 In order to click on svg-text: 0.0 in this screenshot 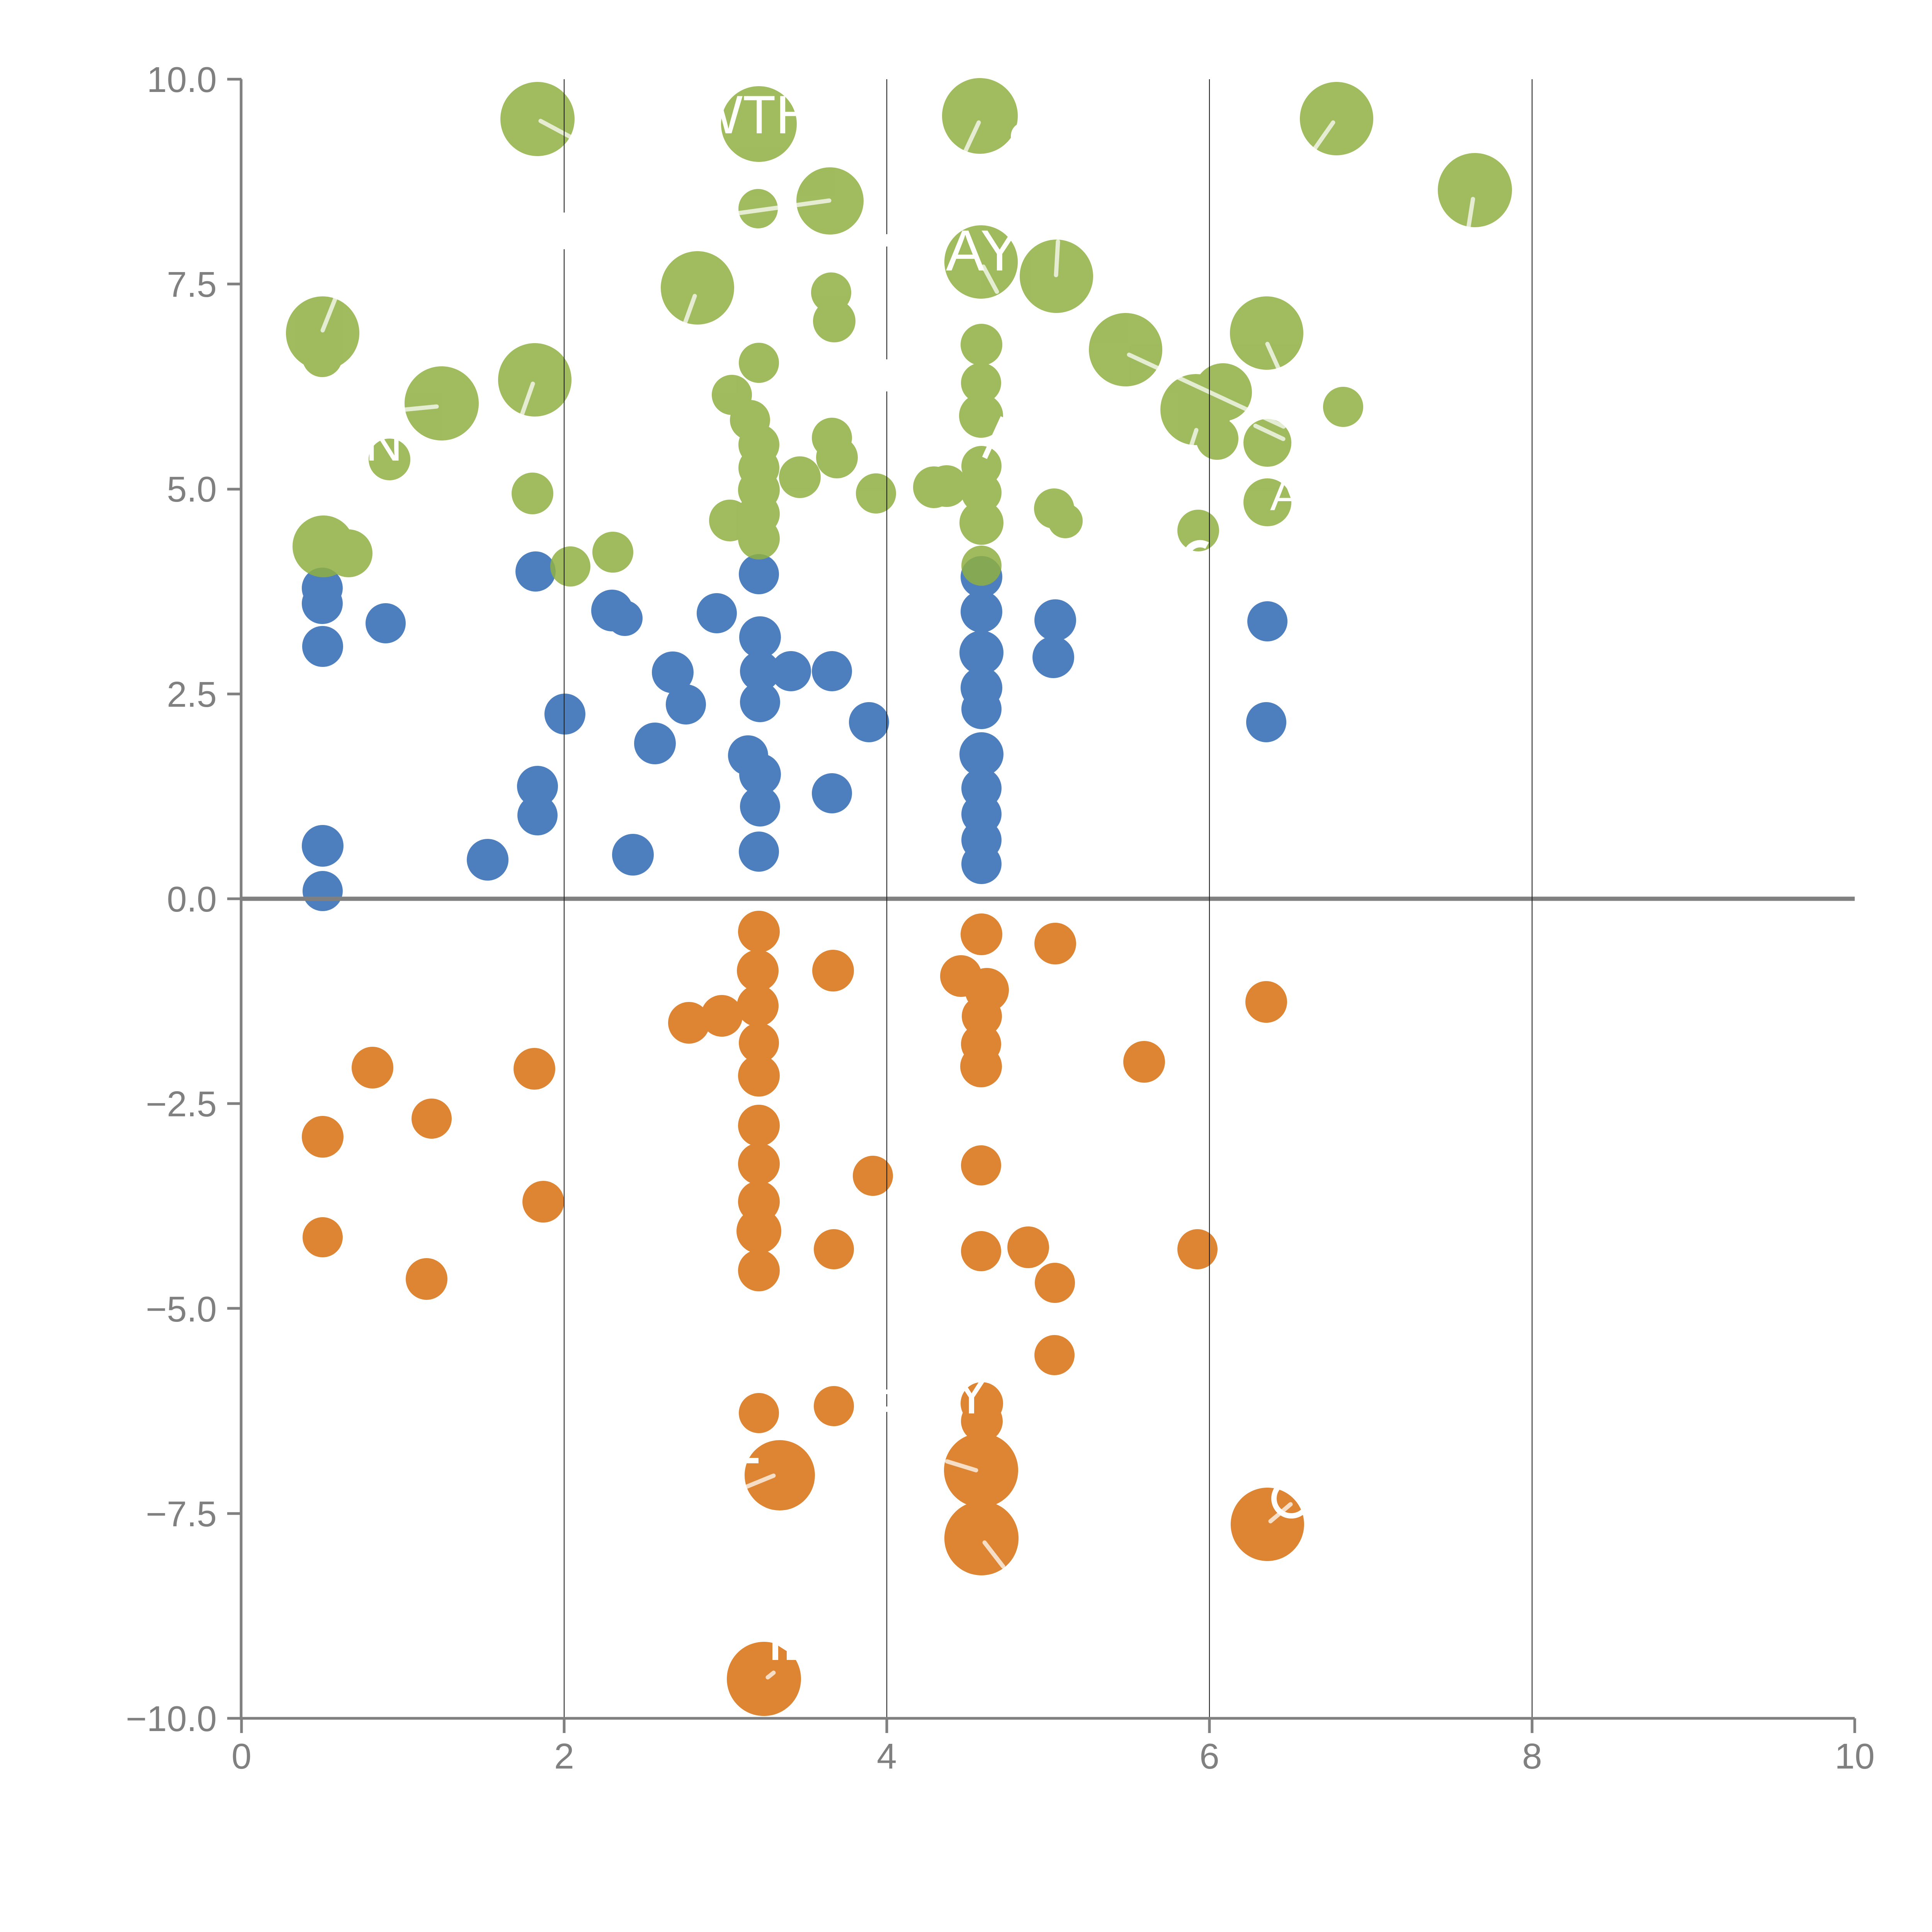, I will do `click(192, 899)`.